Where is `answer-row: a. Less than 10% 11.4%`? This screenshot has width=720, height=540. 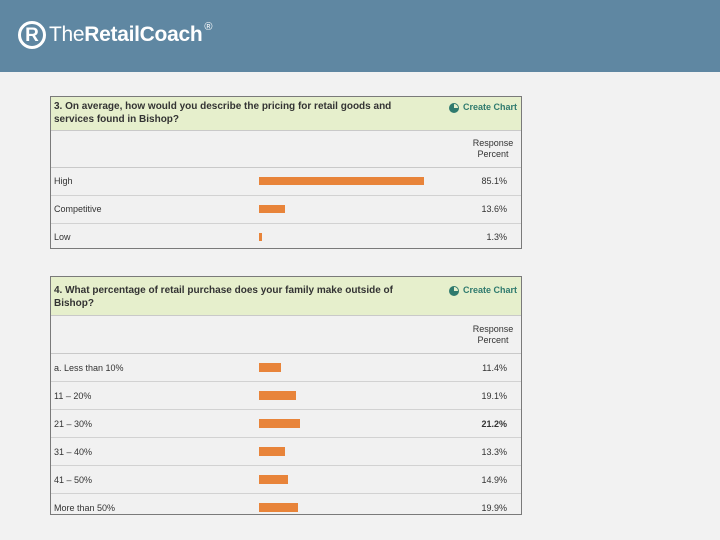 answer-row: a. Less than 10% 11.4% is located at coordinates (286, 368).